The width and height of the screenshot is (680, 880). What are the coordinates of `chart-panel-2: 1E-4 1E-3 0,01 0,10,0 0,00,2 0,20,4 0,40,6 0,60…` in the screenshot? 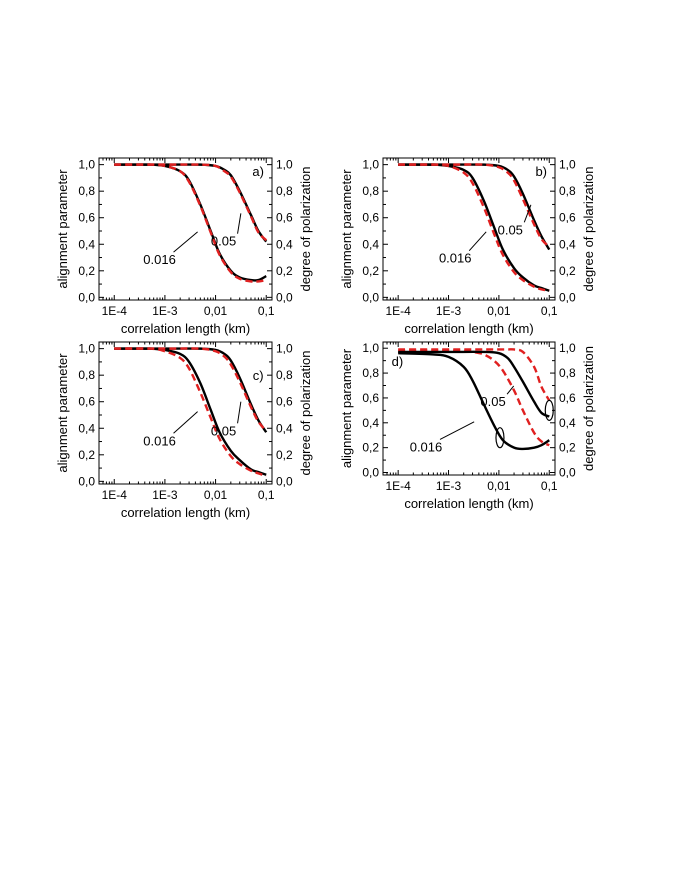 It's located at (467, 246).